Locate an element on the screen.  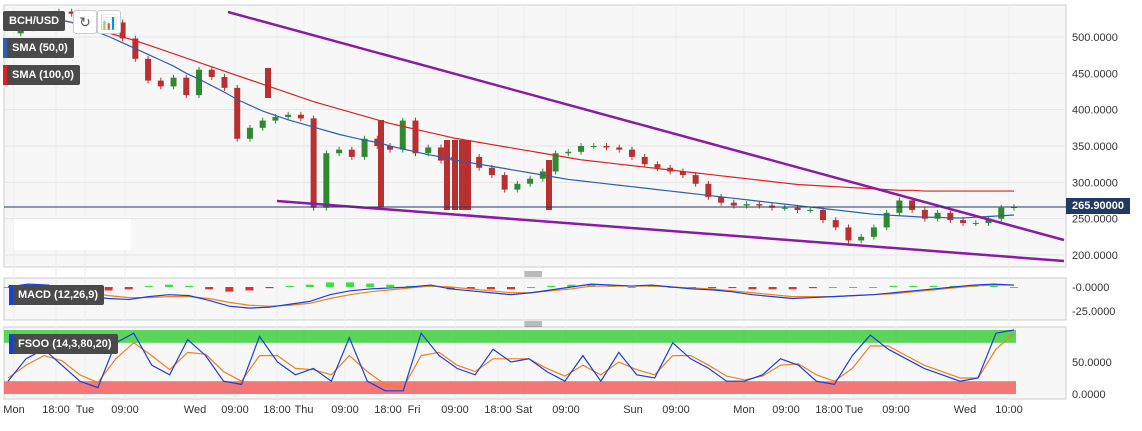
sma50-legend: SMA (50,0) is located at coordinates (38, 48).